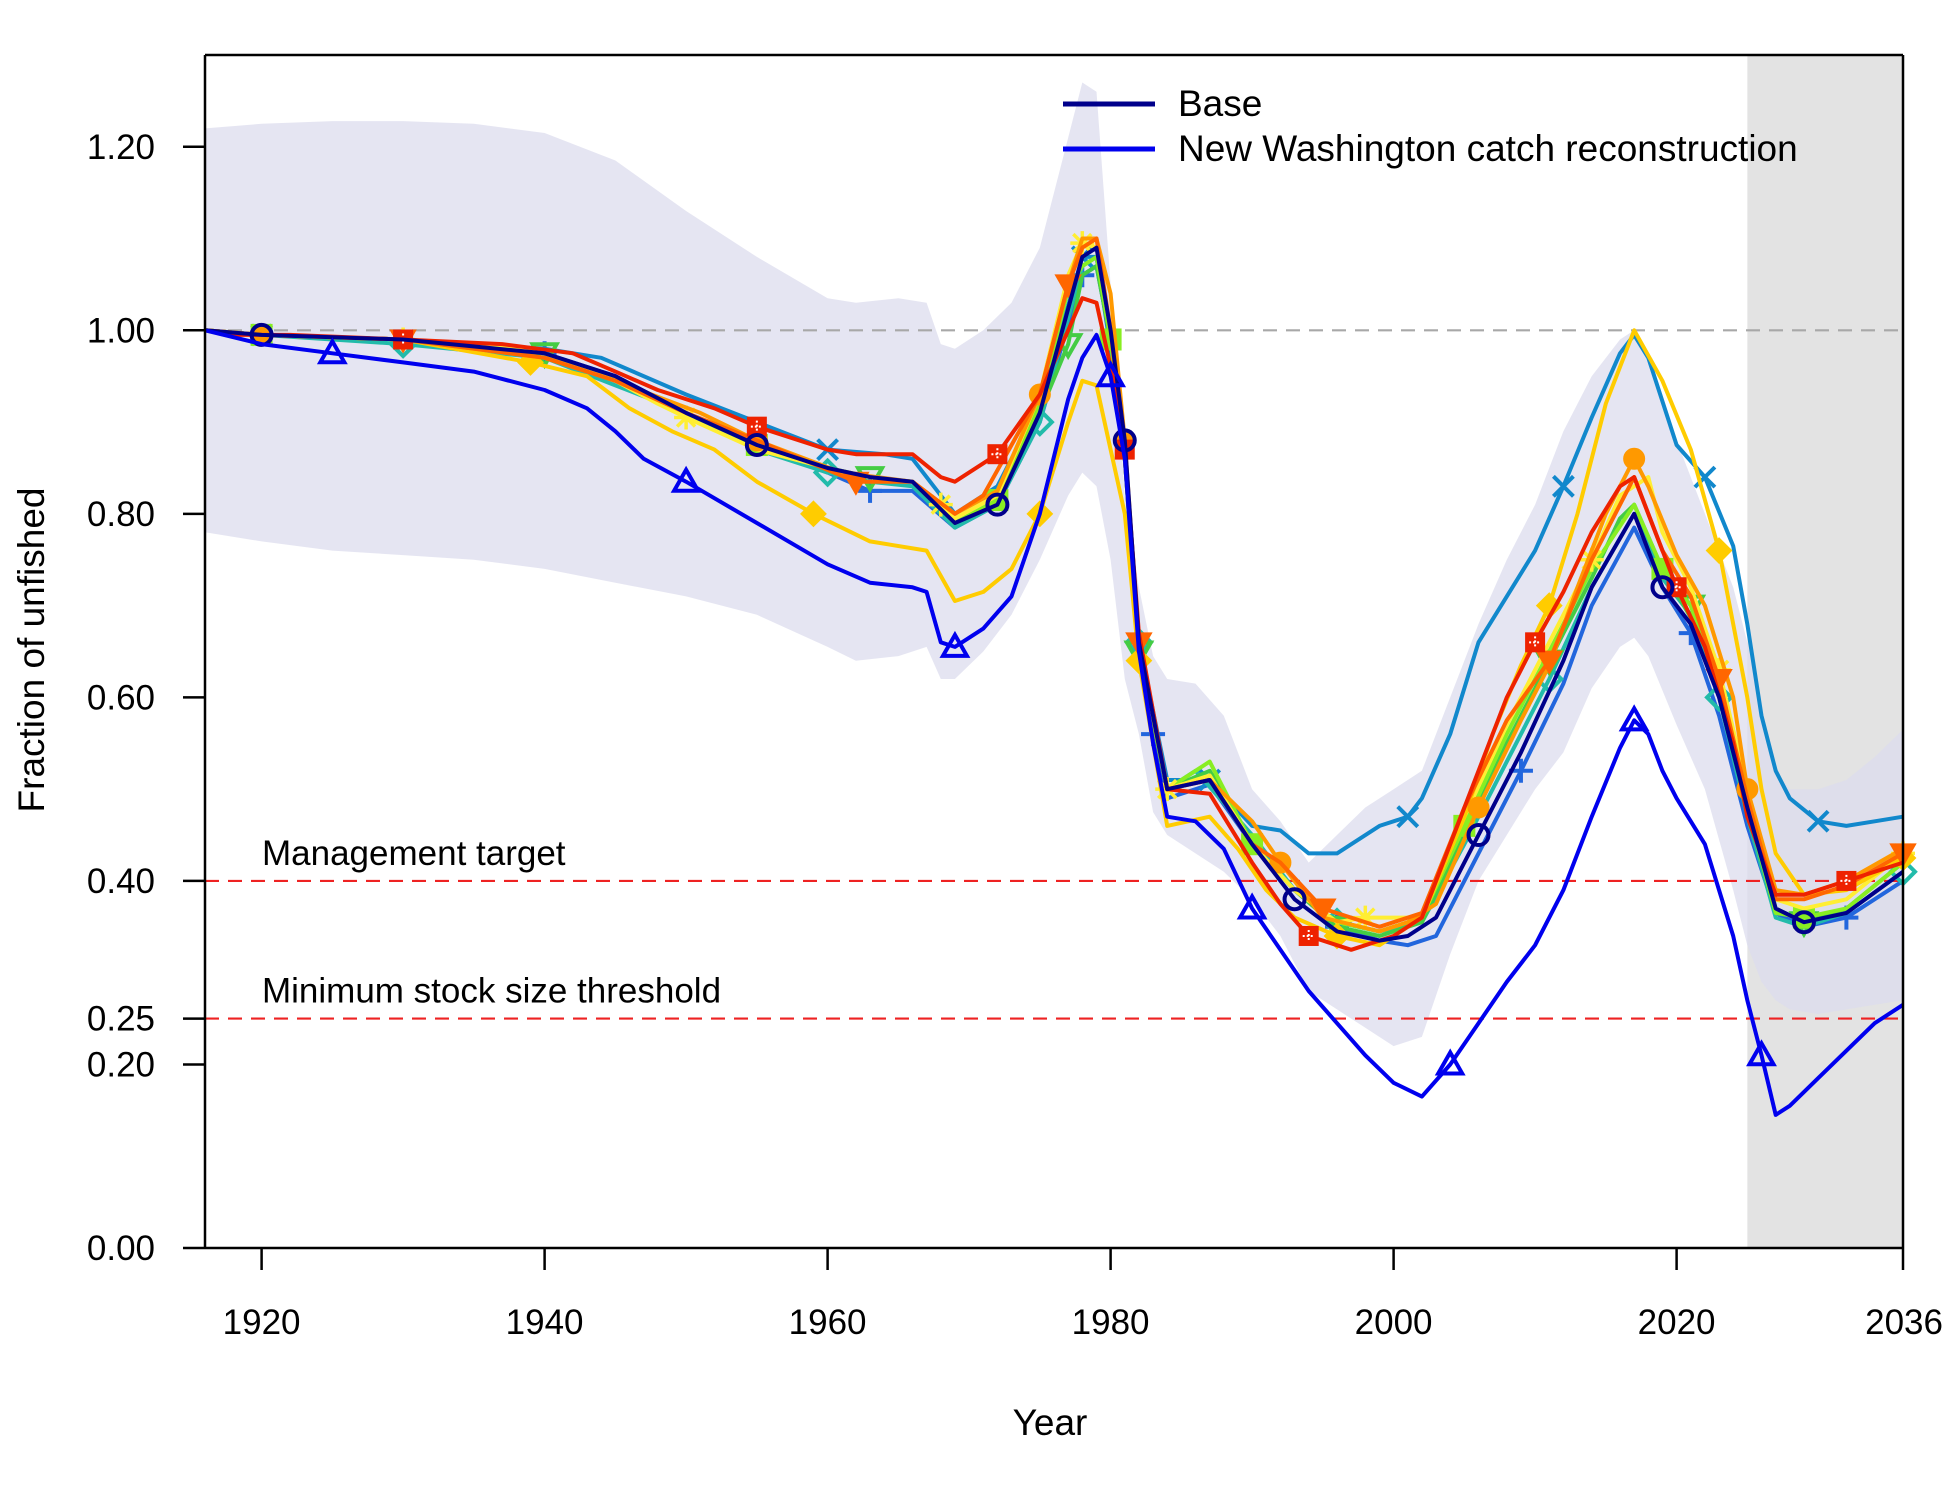 Image resolution: width=1950 pixels, height=1505 pixels. Describe the element at coordinates (828, 1322) in the screenshot. I see `x-tick-label: 1960` at that location.